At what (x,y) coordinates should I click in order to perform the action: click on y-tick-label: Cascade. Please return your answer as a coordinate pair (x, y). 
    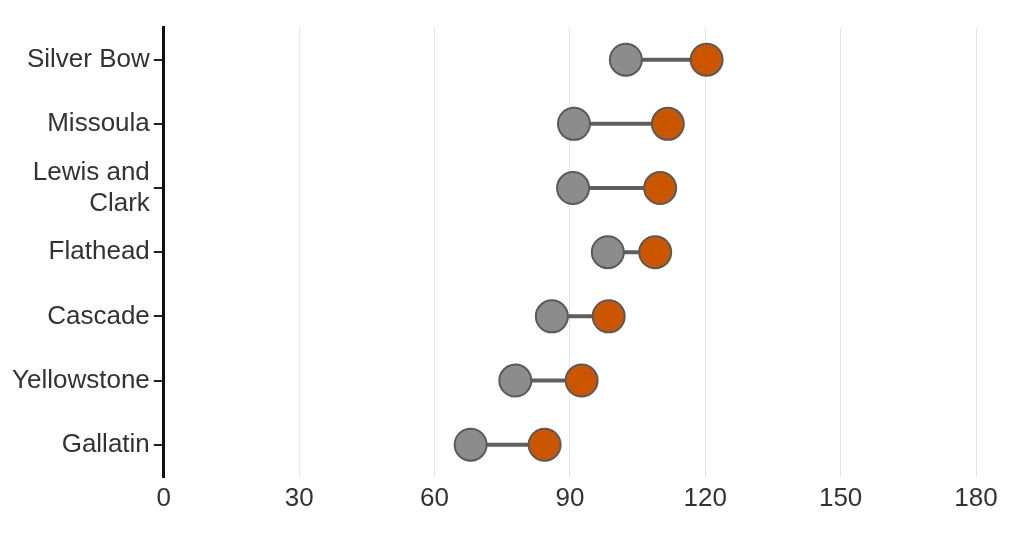
    Looking at the image, I should click on (98, 314).